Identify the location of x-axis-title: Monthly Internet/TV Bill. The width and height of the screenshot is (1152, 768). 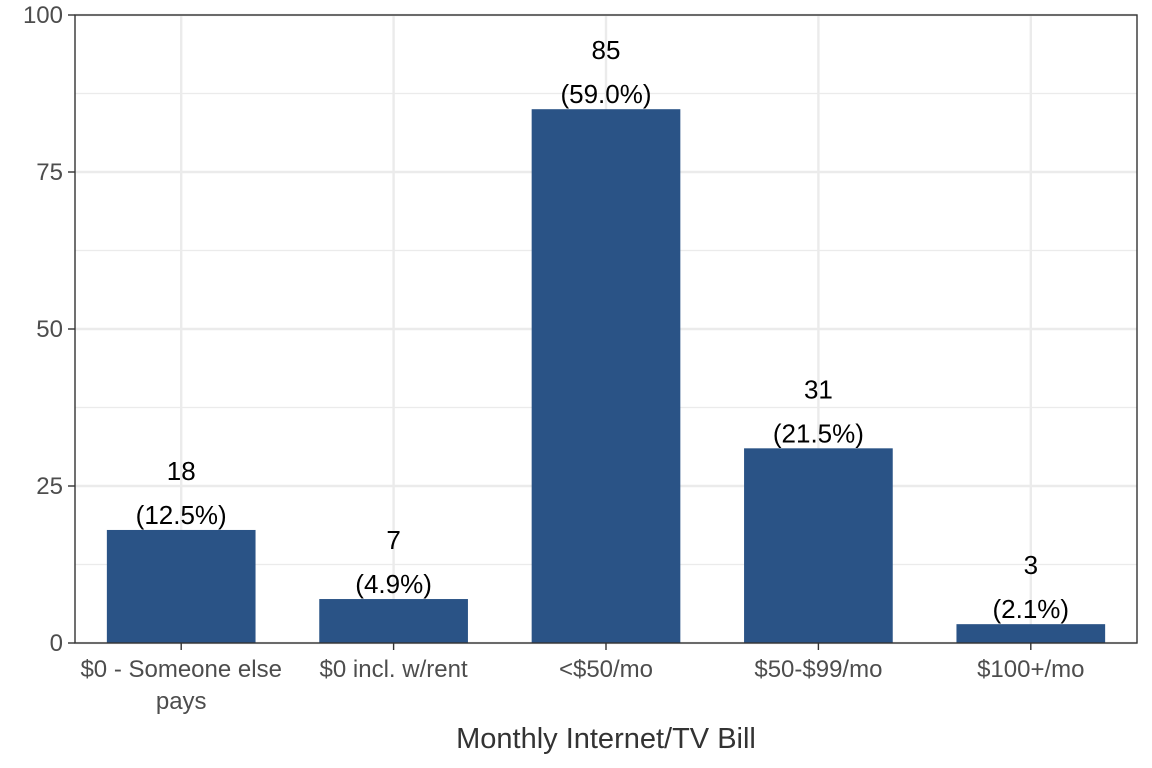
(606, 739).